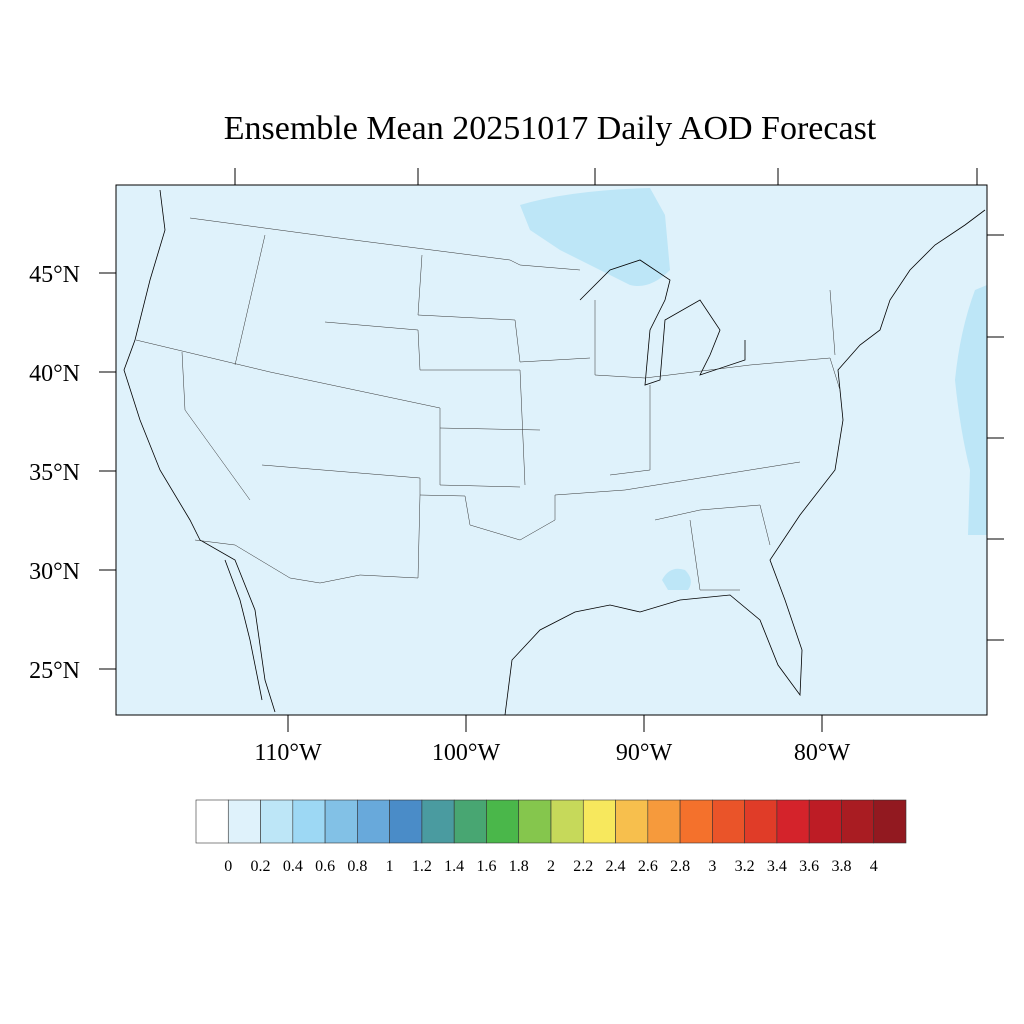 The height and width of the screenshot is (1024, 1024). Describe the element at coordinates (293, 866) in the screenshot. I see `colorbar-label: 0.4` at that location.